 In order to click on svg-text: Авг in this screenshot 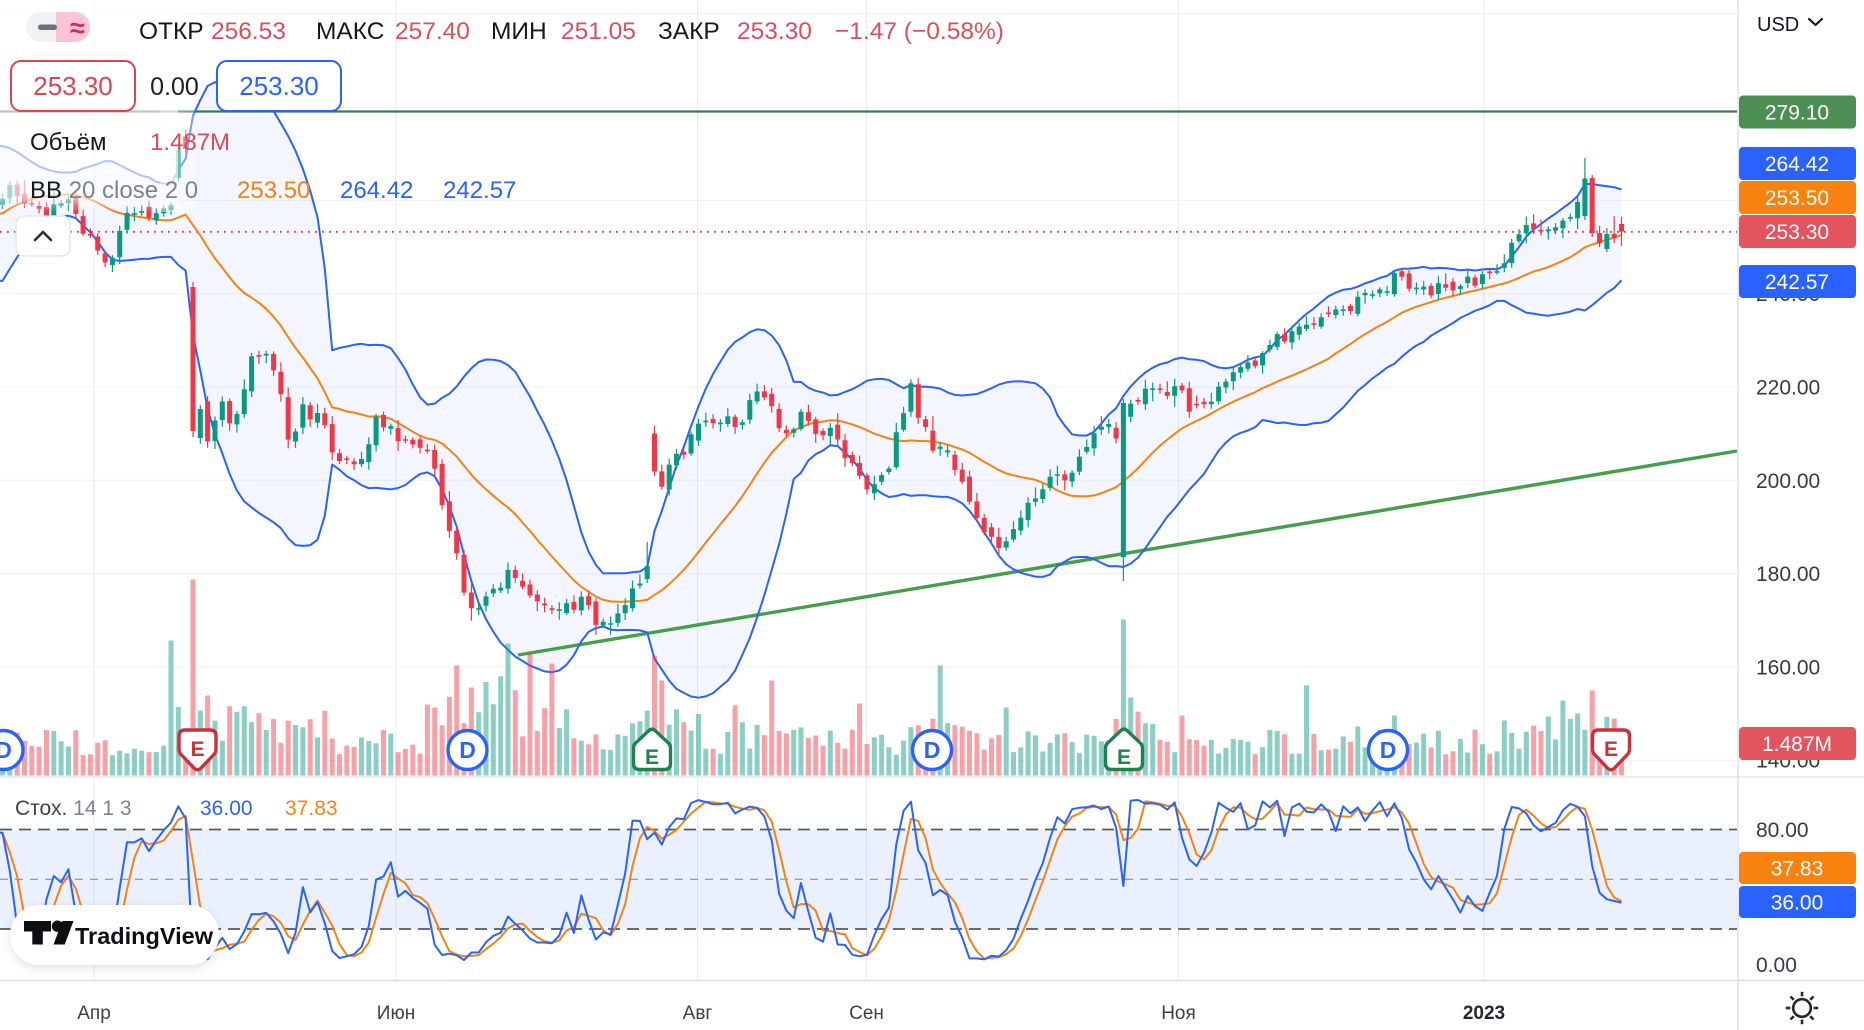, I will do `click(698, 1013)`.